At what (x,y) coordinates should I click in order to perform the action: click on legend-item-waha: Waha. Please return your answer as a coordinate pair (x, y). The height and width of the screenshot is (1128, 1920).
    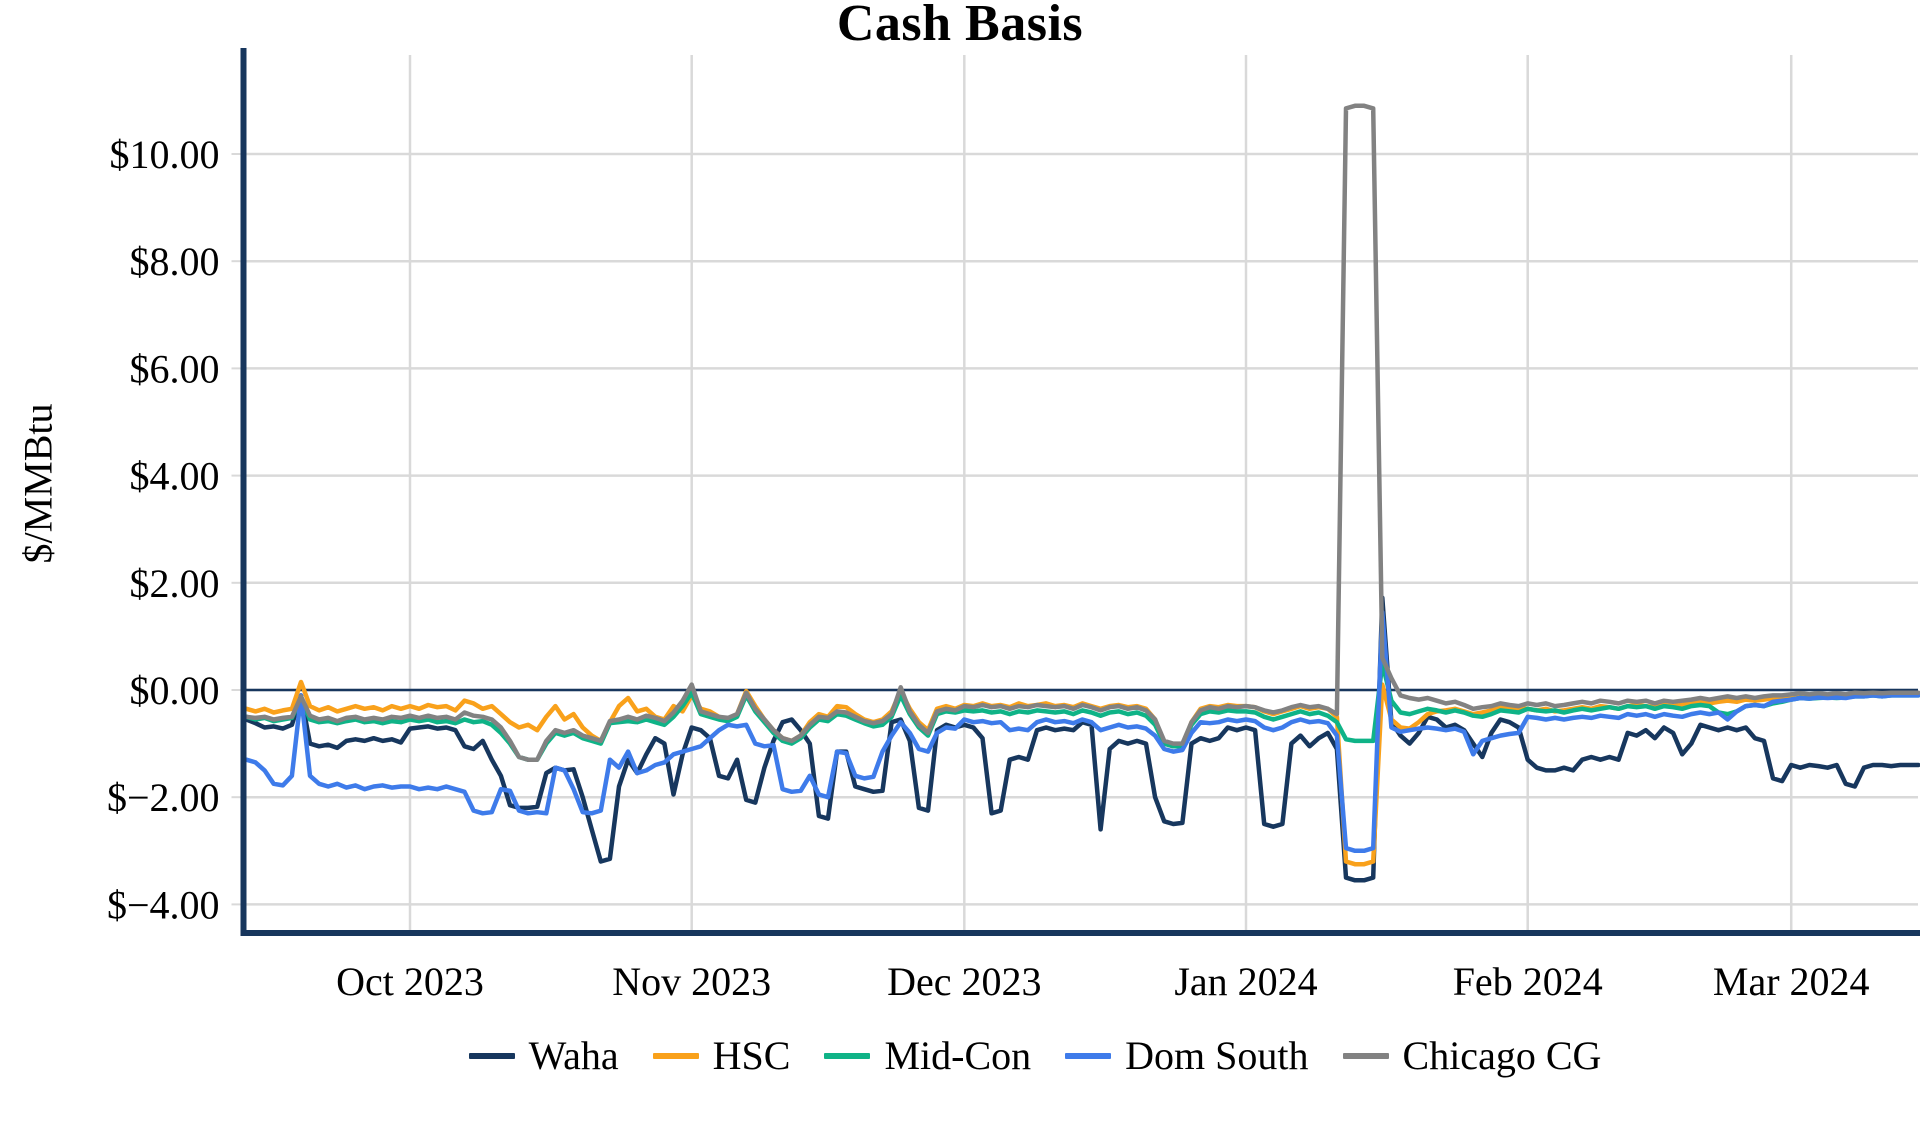
    Looking at the image, I should click on (543, 1055).